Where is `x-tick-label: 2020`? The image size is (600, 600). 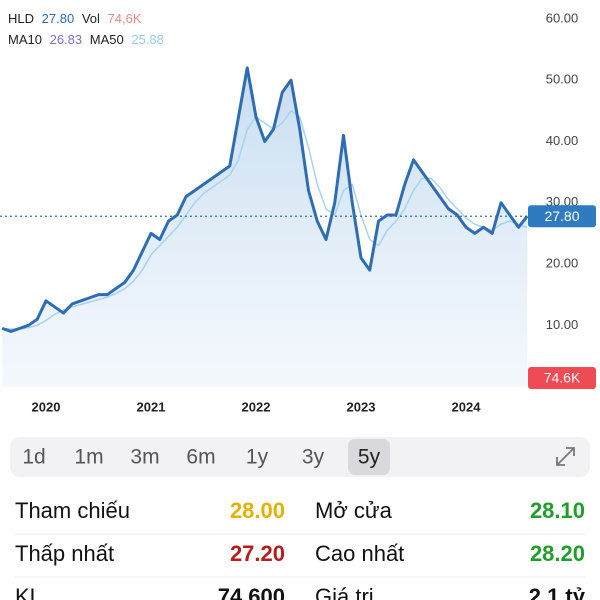
x-tick-label: 2020 is located at coordinates (46, 406).